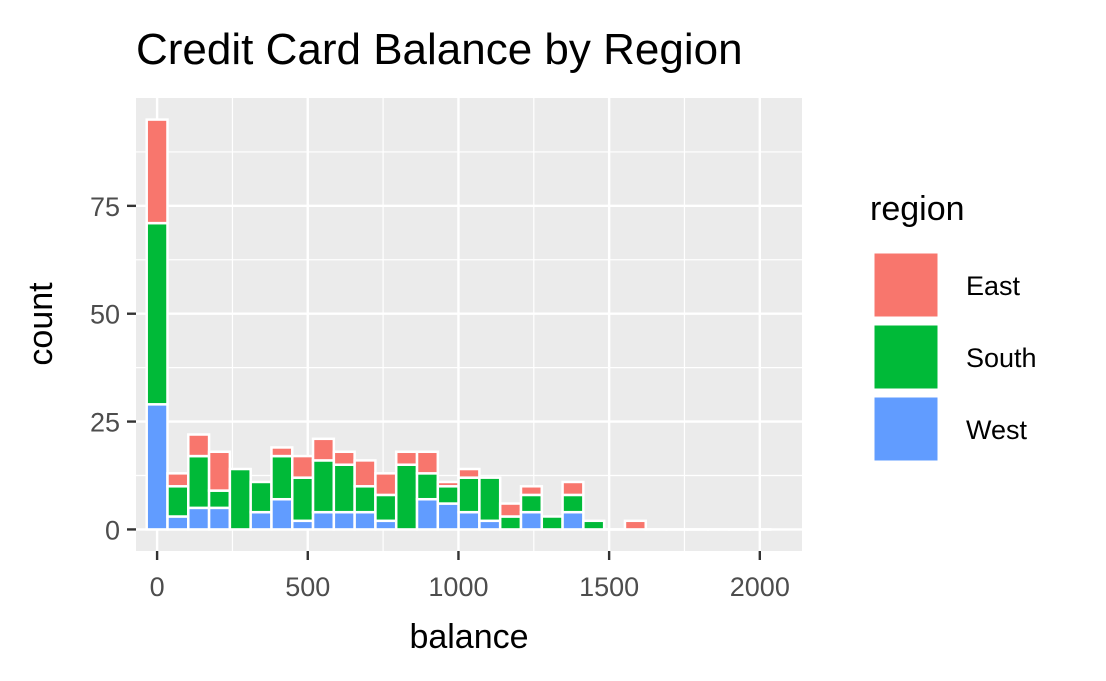 The width and height of the screenshot is (1106, 681). What do you see at coordinates (157, 587) in the screenshot?
I see `x-tick-label: 0` at bounding box center [157, 587].